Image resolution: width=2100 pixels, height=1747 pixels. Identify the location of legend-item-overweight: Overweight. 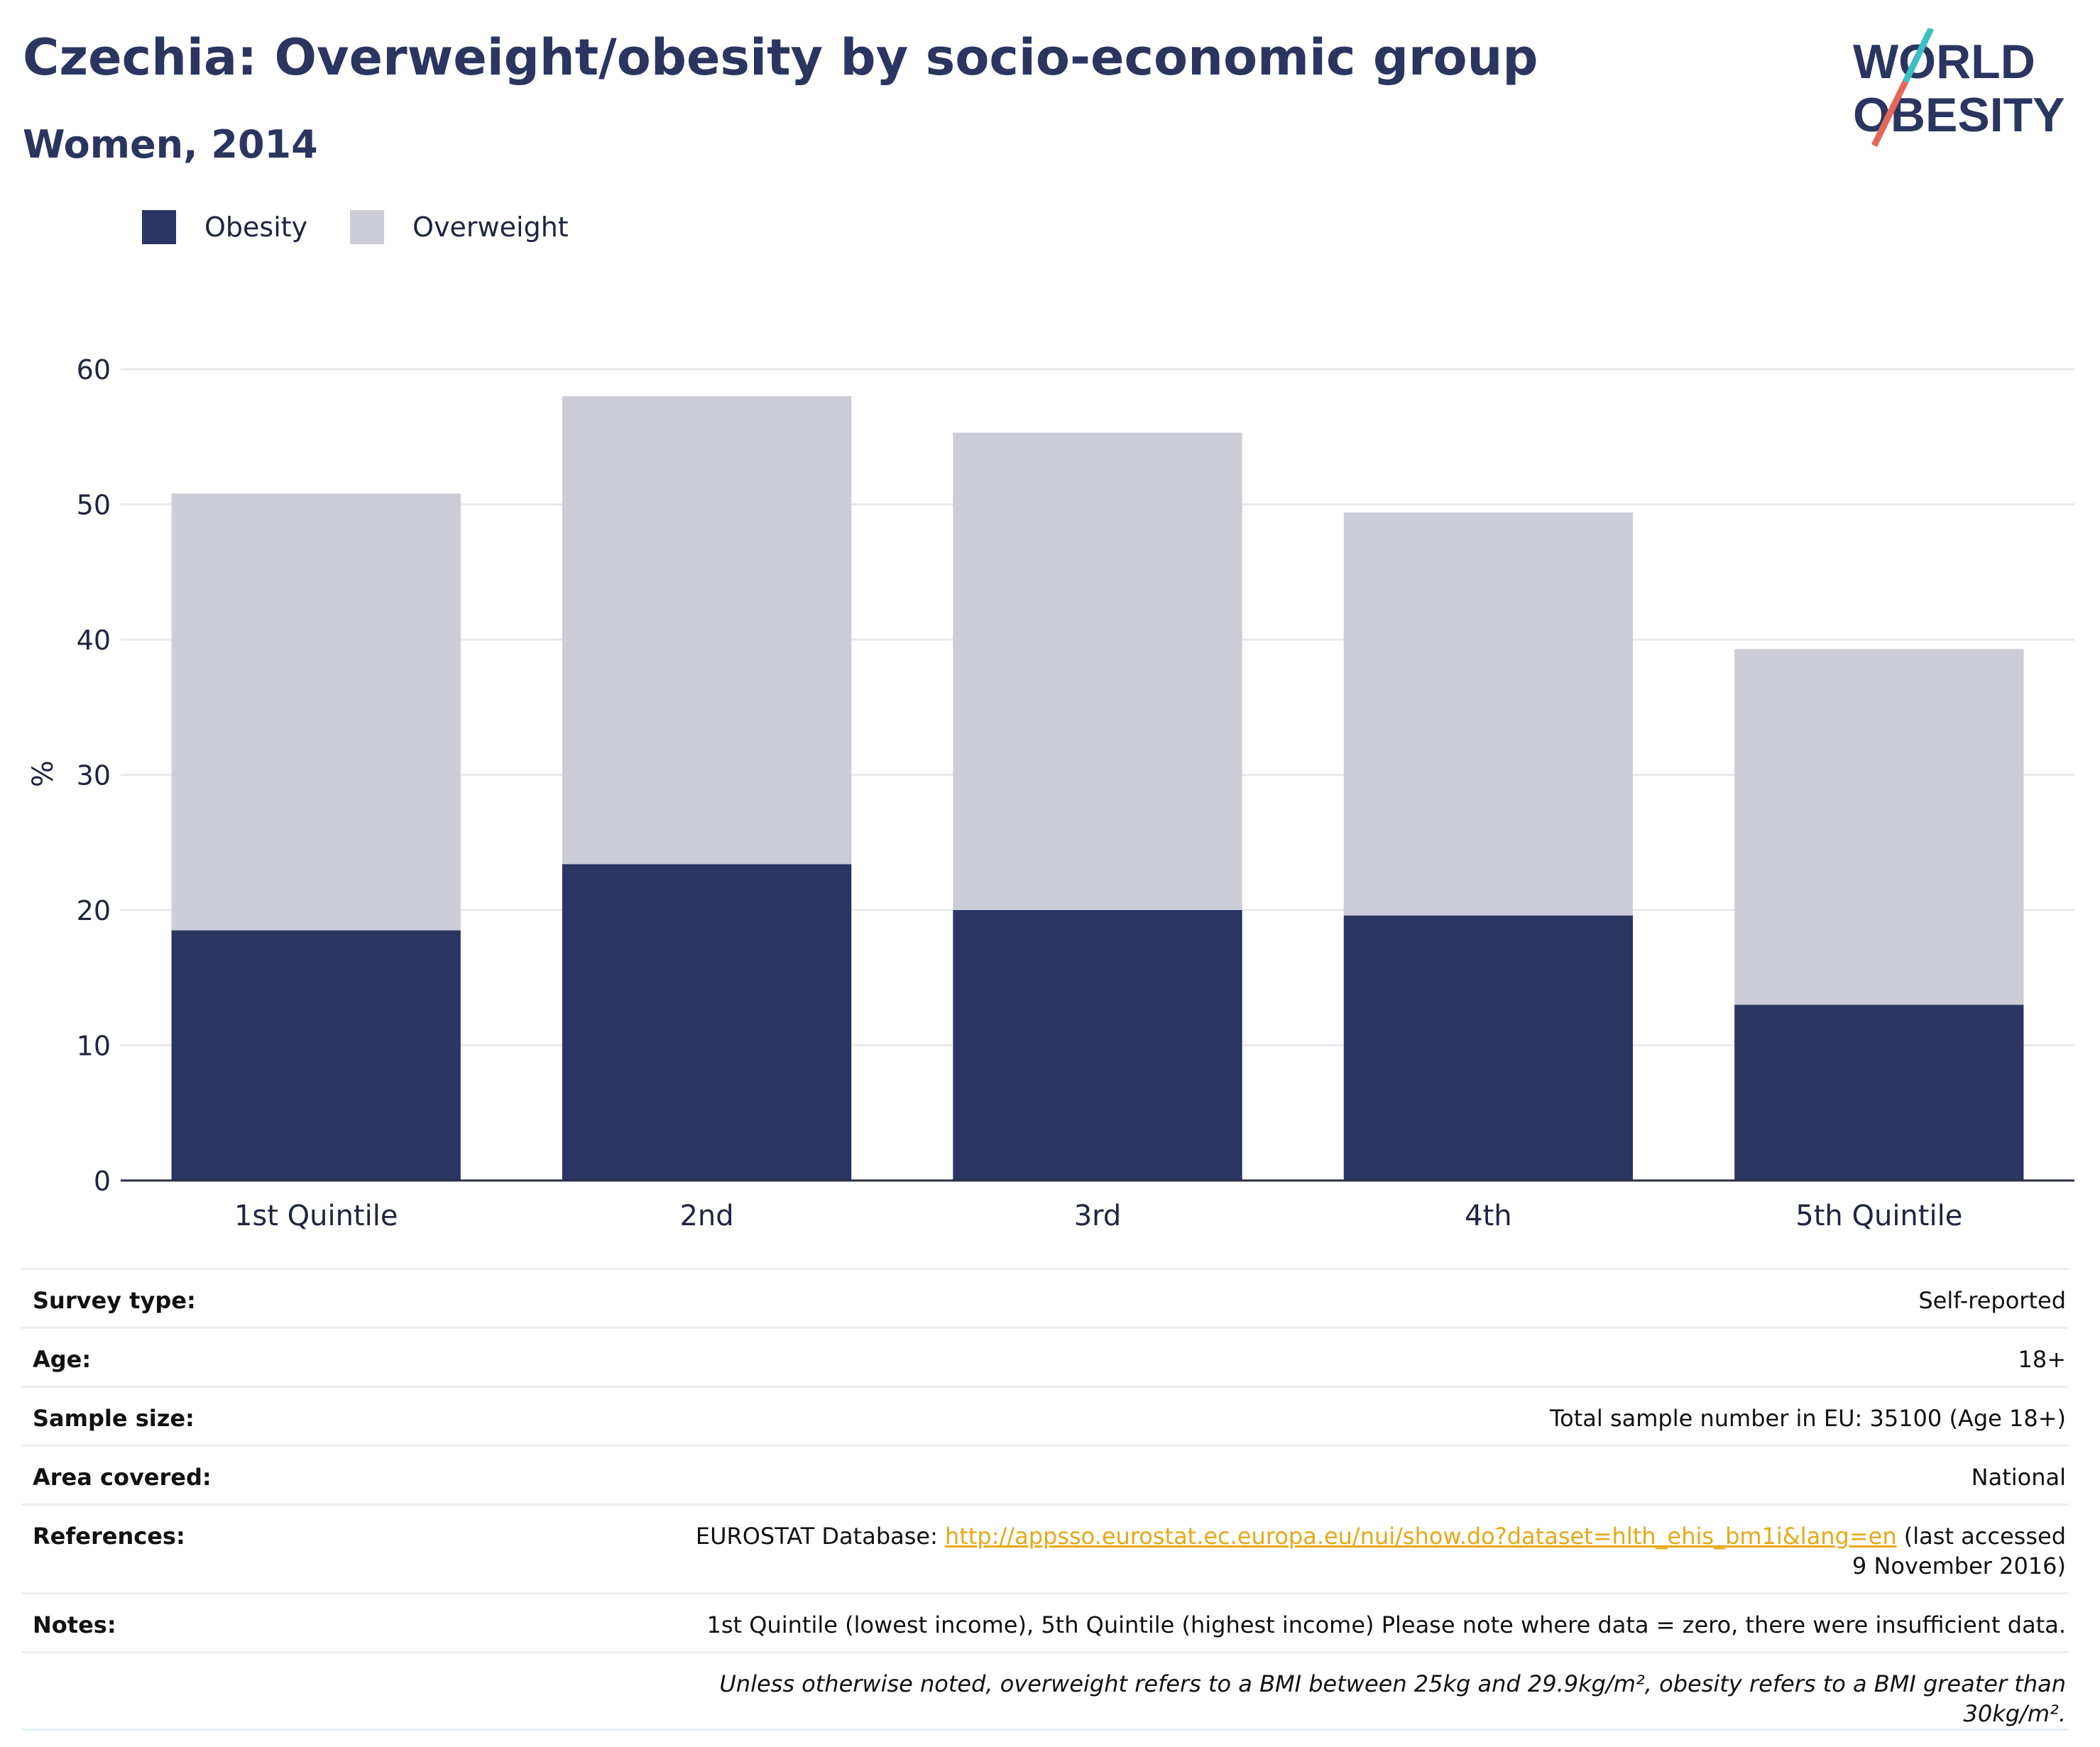
(459, 227).